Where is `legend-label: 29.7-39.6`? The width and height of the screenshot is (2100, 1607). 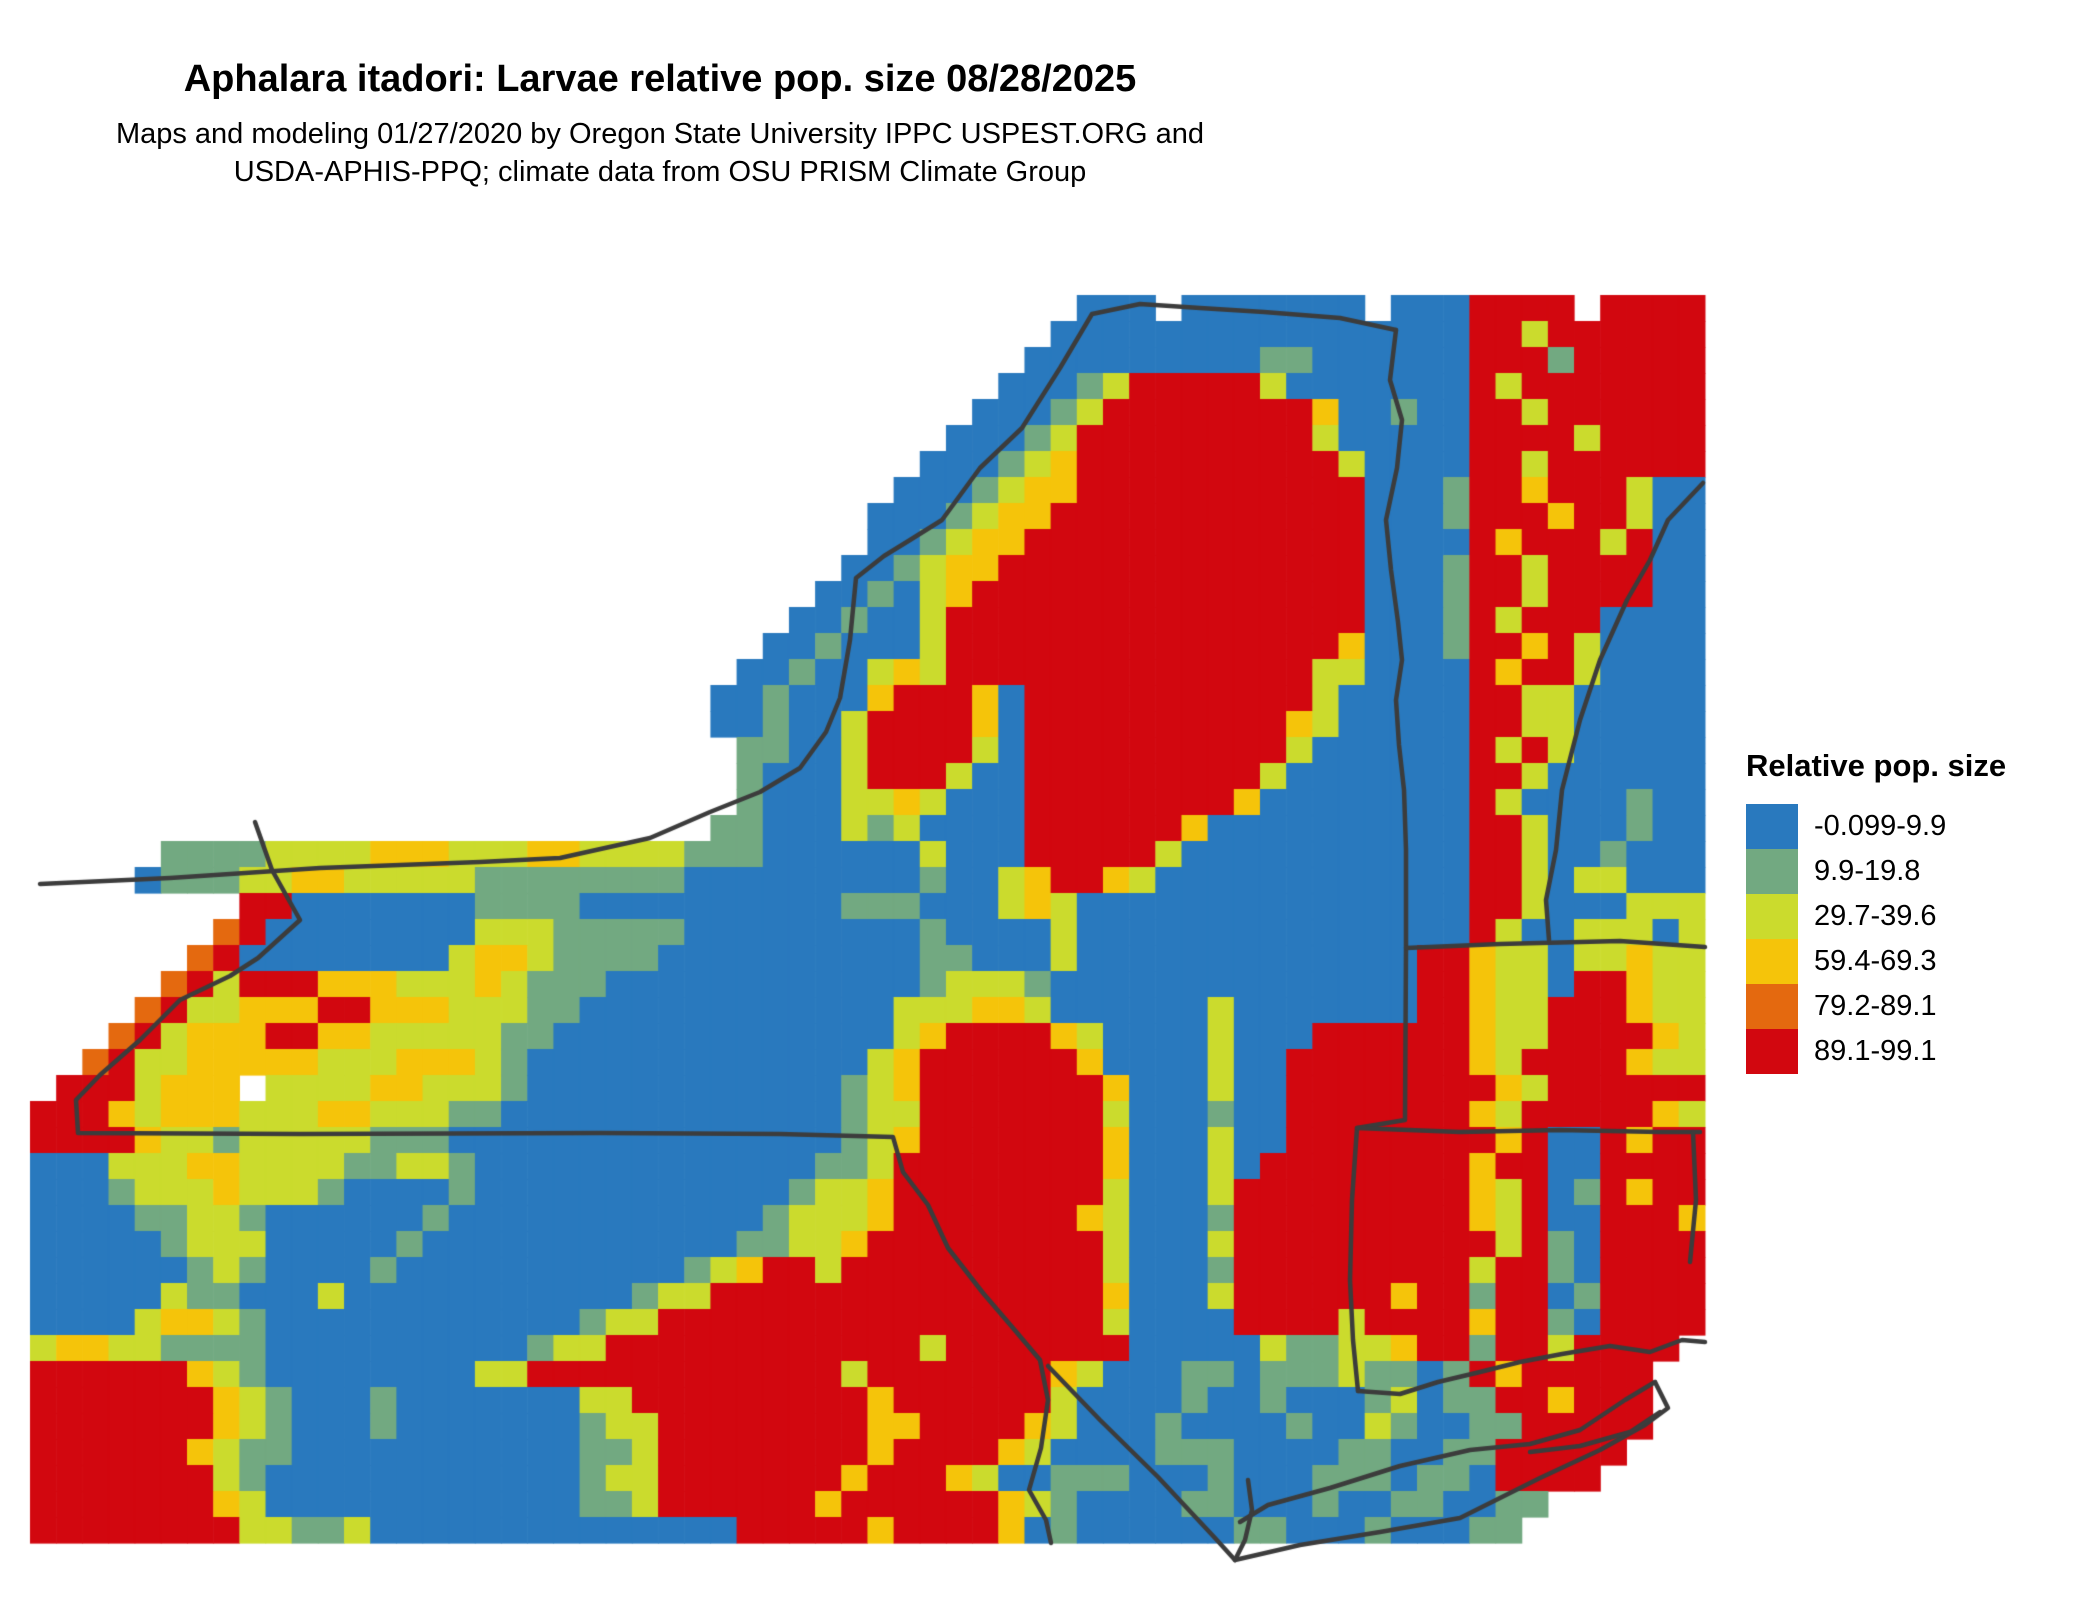
legend-label: 29.7-39.6 is located at coordinates (1875, 916).